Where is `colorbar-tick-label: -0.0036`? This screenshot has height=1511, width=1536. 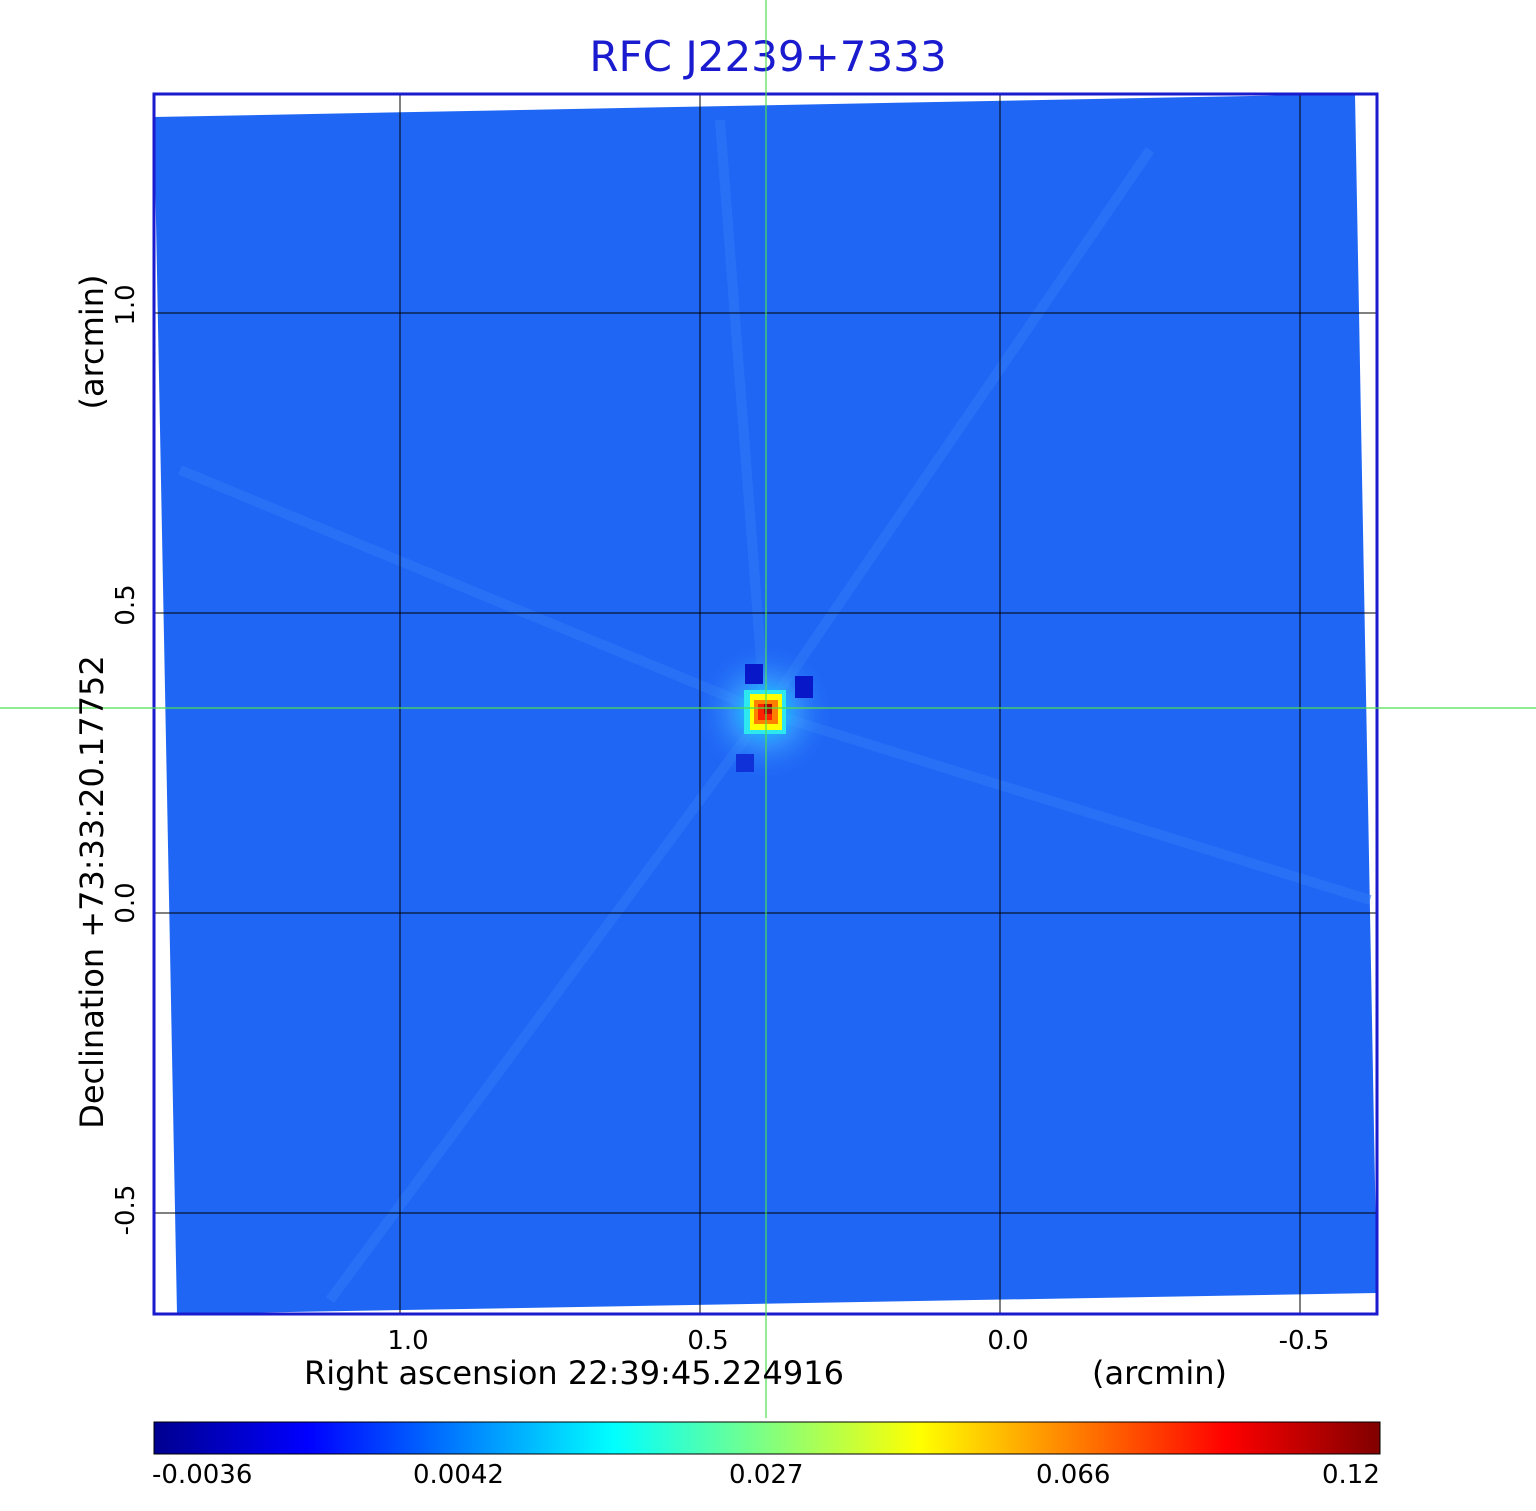 colorbar-tick-label: -0.0036 is located at coordinates (202, 1475).